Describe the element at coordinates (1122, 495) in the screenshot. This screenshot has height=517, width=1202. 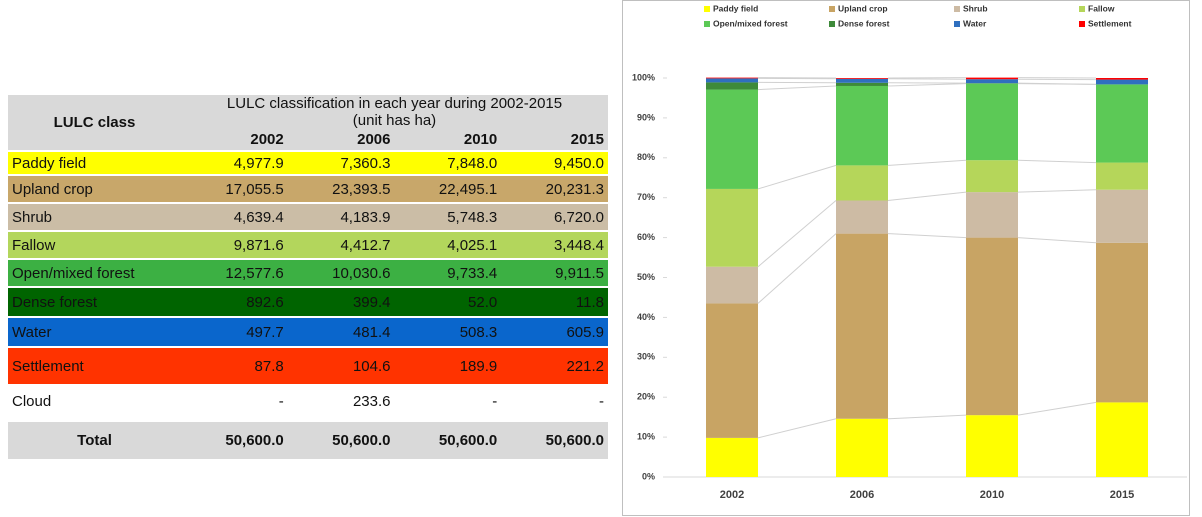
I see `x-tick-label: 2015` at that location.